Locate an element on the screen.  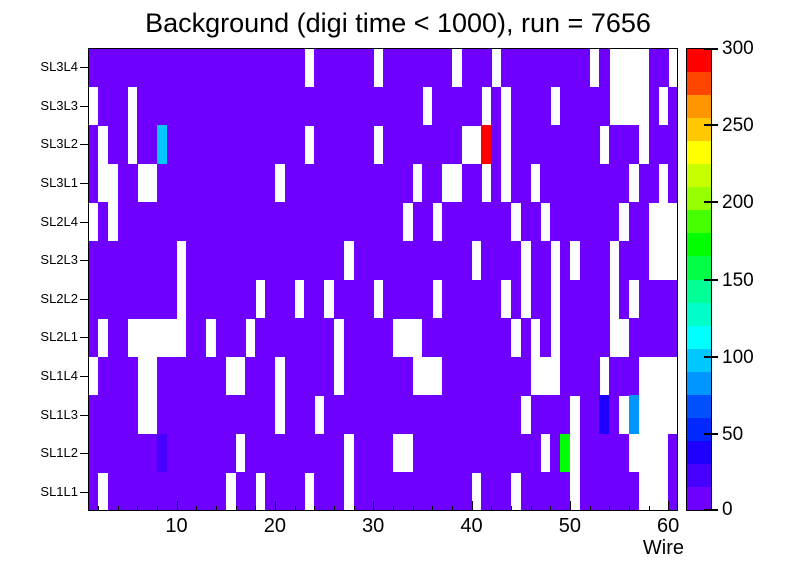
x-axis-tick-label: 50 is located at coordinates (569, 526).